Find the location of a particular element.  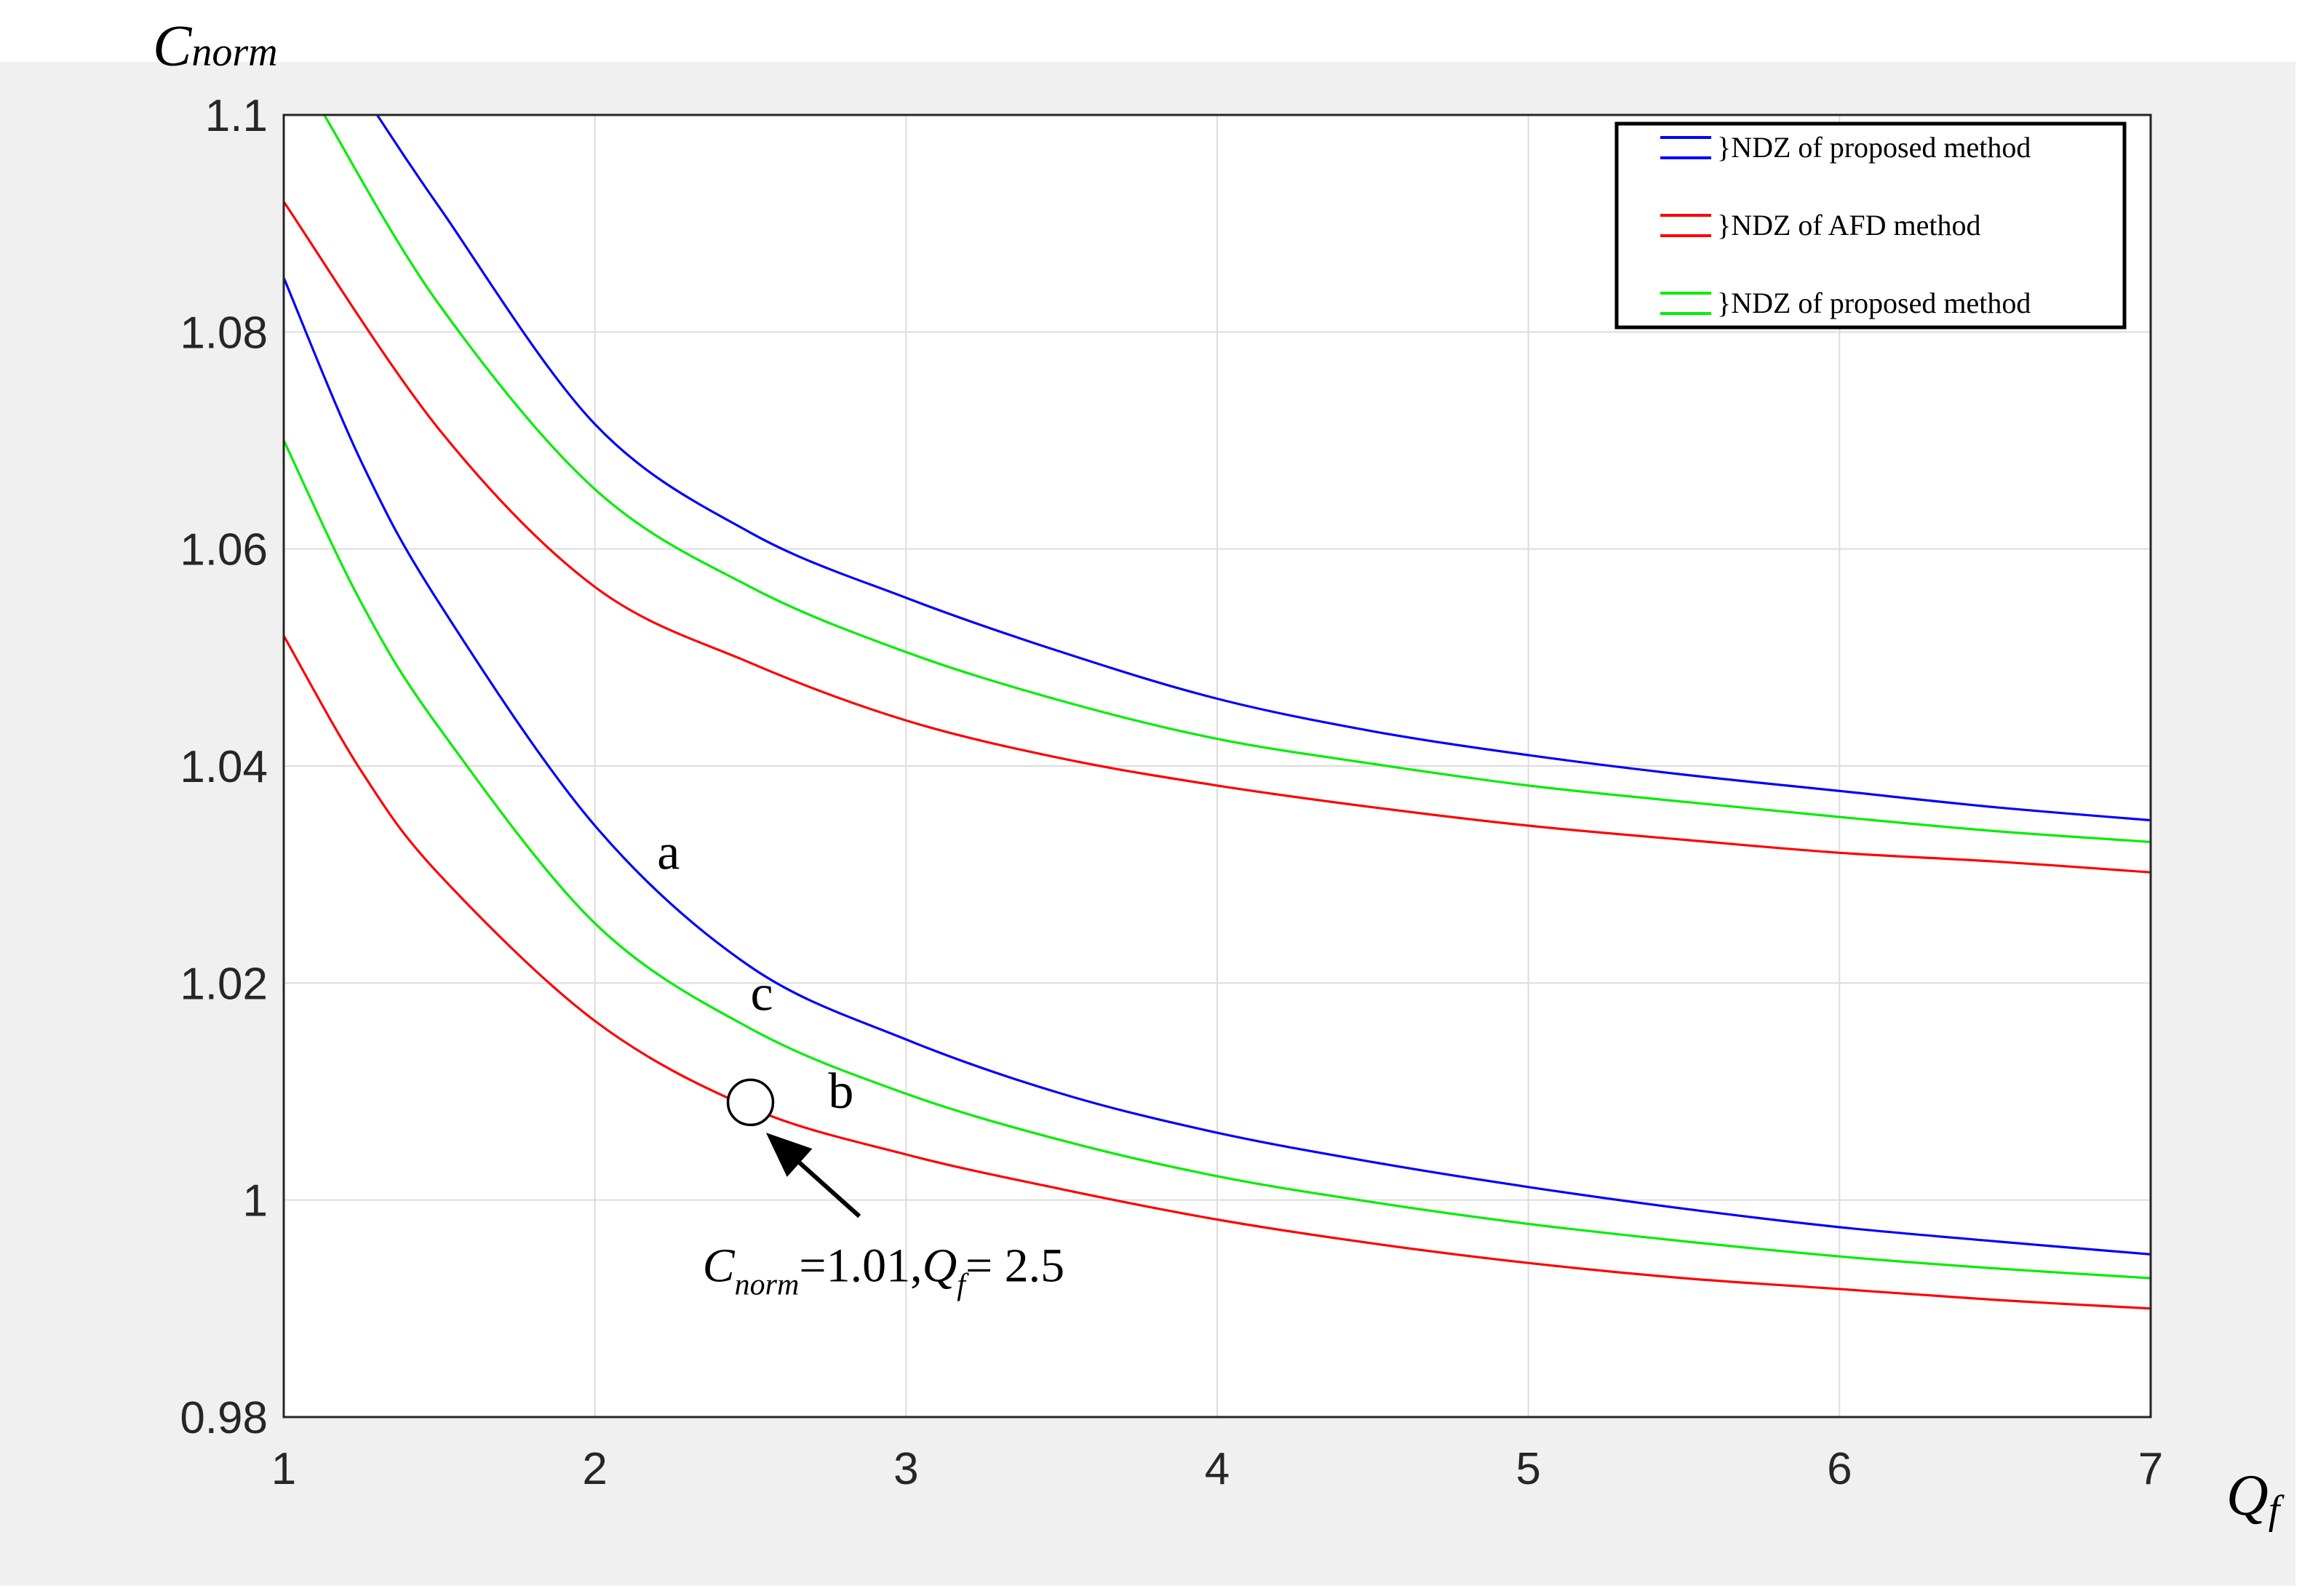

y-axis-label: Cnorm is located at coordinates (215, 47).